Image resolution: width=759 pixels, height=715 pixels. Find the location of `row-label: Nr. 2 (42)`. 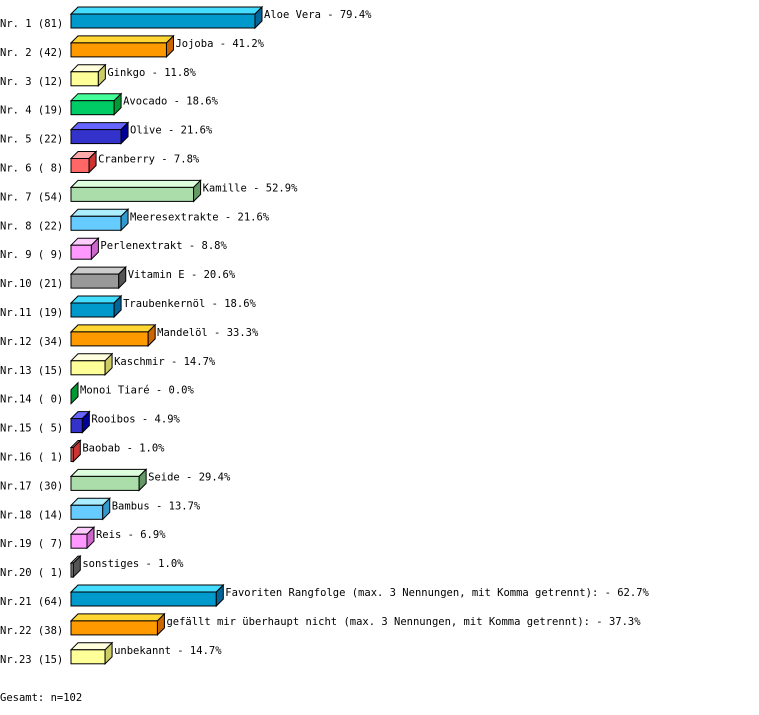

row-label: Nr. 2 (42) is located at coordinates (31, 53).